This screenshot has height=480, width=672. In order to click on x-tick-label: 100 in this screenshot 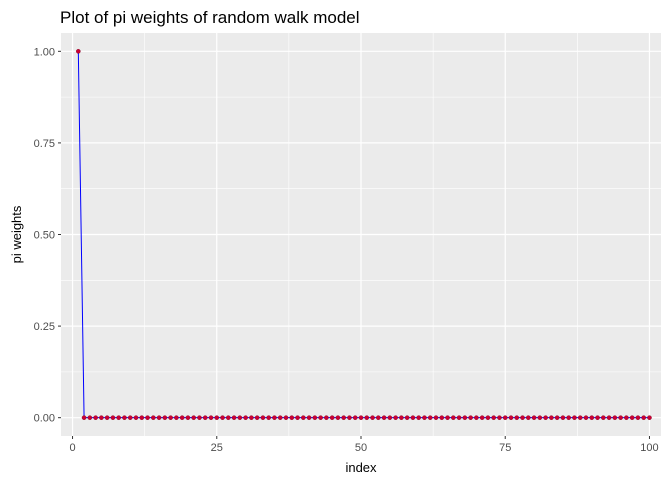, I will do `click(649, 448)`.